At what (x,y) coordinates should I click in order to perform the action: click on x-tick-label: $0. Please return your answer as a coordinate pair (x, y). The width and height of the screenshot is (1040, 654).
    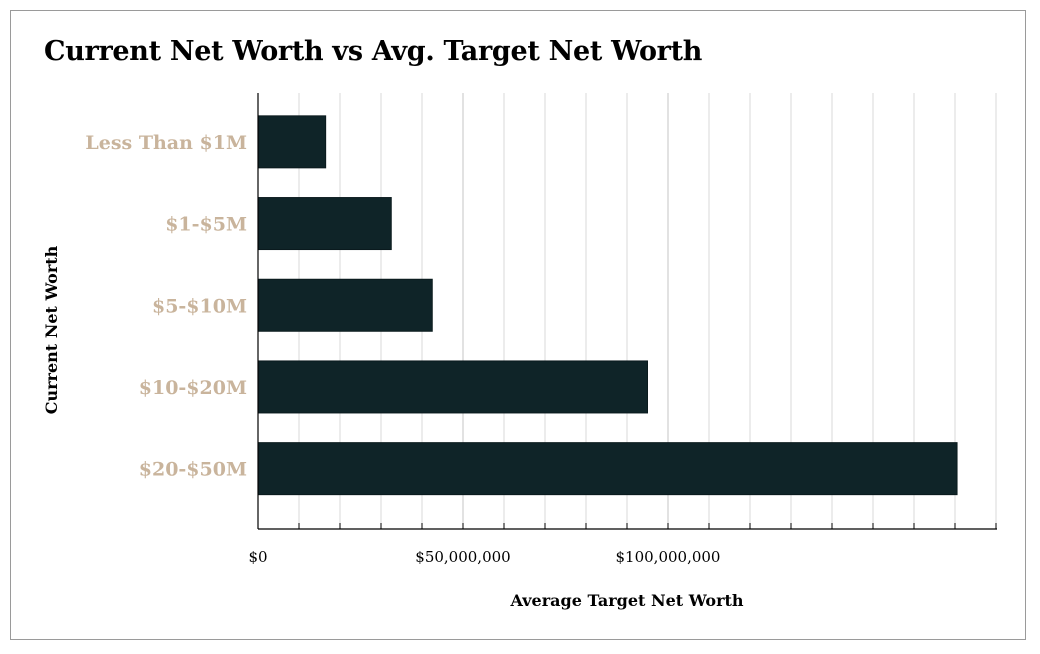
    Looking at the image, I should click on (257, 557).